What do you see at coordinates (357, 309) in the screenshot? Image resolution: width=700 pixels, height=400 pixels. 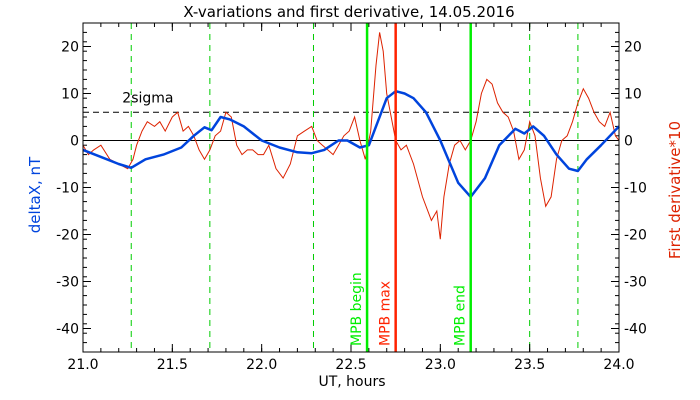 I see `mpb-marker-label: MPB begin` at bounding box center [357, 309].